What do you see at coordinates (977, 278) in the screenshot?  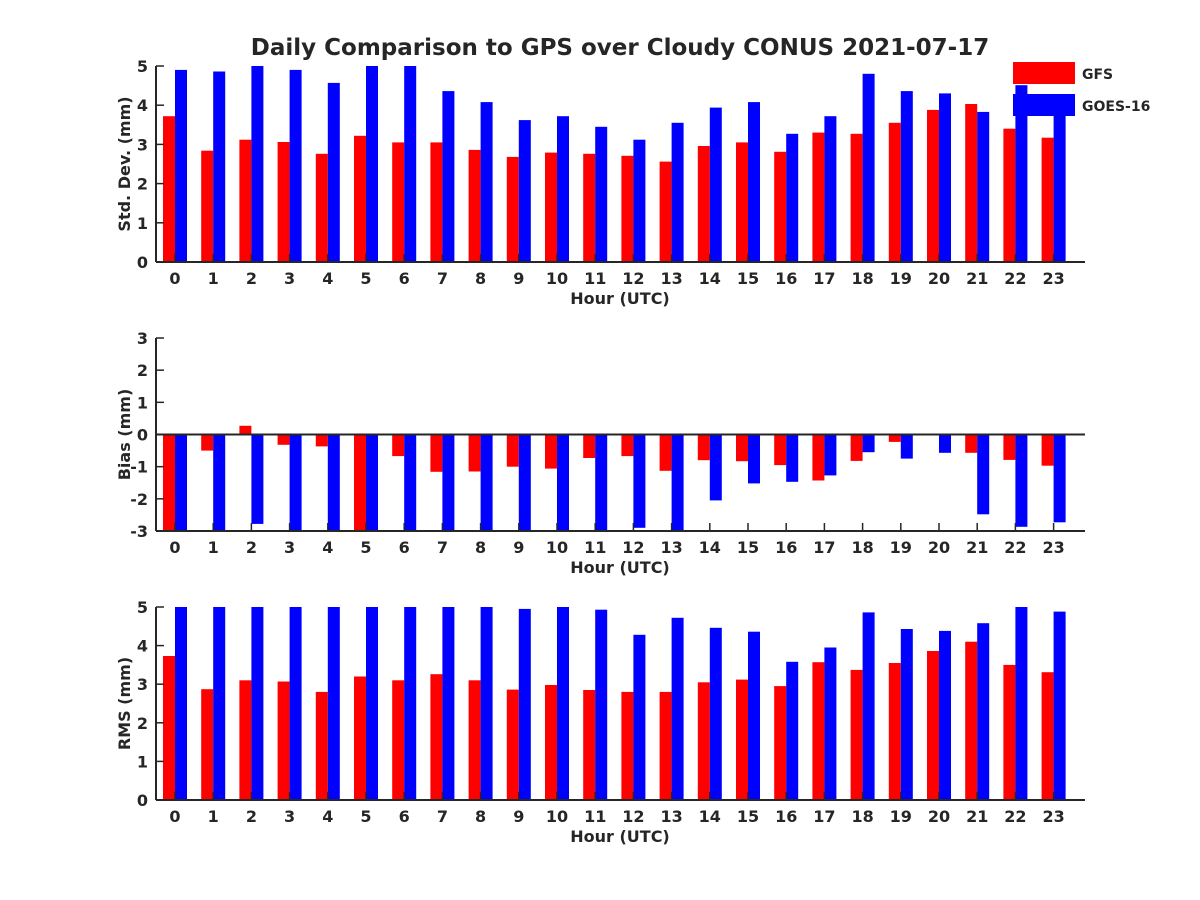 I see `x-tick-label: 21` at bounding box center [977, 278].